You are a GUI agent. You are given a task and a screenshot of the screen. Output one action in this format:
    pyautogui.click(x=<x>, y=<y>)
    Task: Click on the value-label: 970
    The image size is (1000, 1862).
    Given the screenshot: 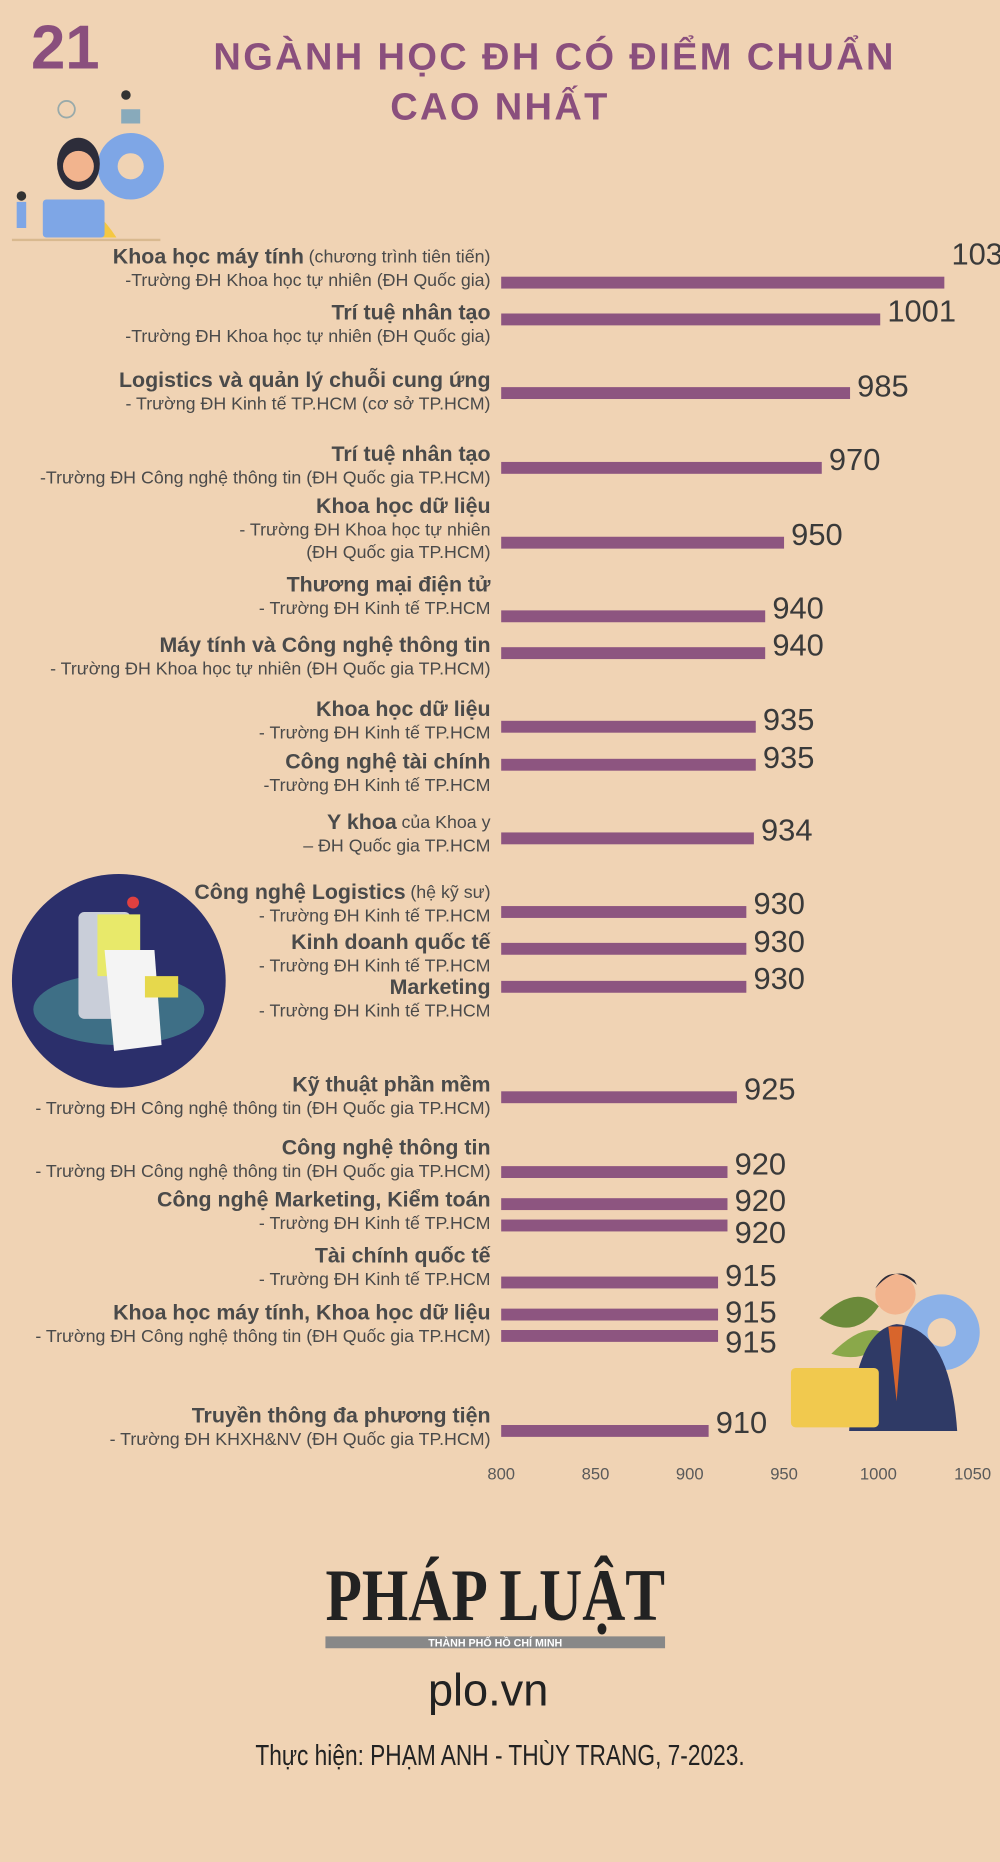 What is the action you would take?
    pyautogui.click(x=855, y=459)
    